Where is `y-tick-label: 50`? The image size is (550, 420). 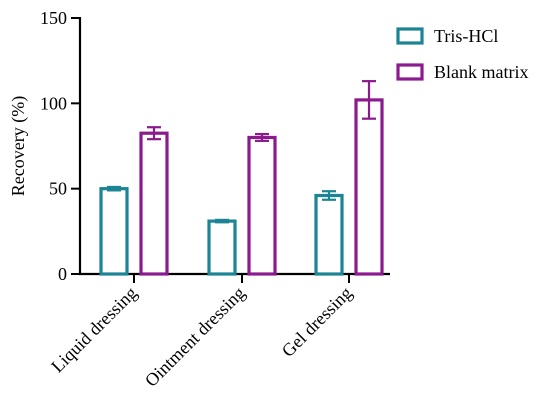 y-tick-label: 50 is located at coordinates (58, 189).